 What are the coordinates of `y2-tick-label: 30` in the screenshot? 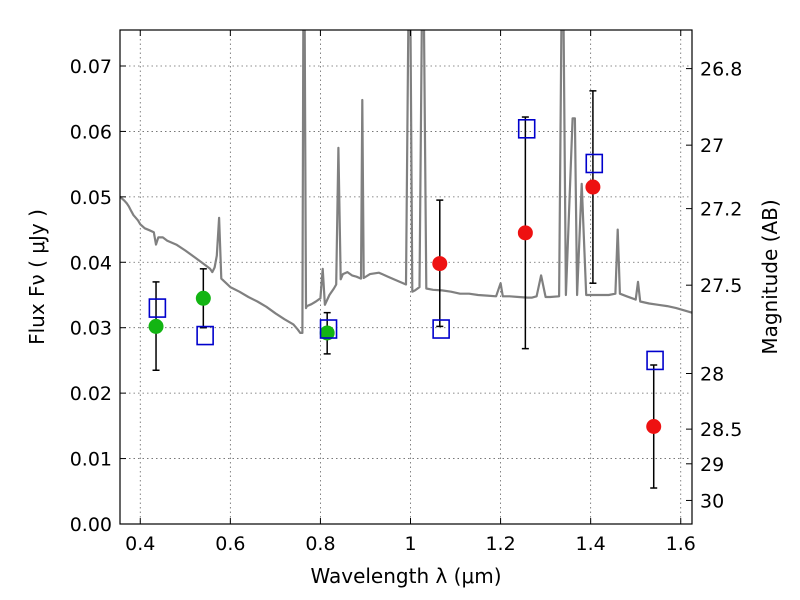 It's located at (712, 501).